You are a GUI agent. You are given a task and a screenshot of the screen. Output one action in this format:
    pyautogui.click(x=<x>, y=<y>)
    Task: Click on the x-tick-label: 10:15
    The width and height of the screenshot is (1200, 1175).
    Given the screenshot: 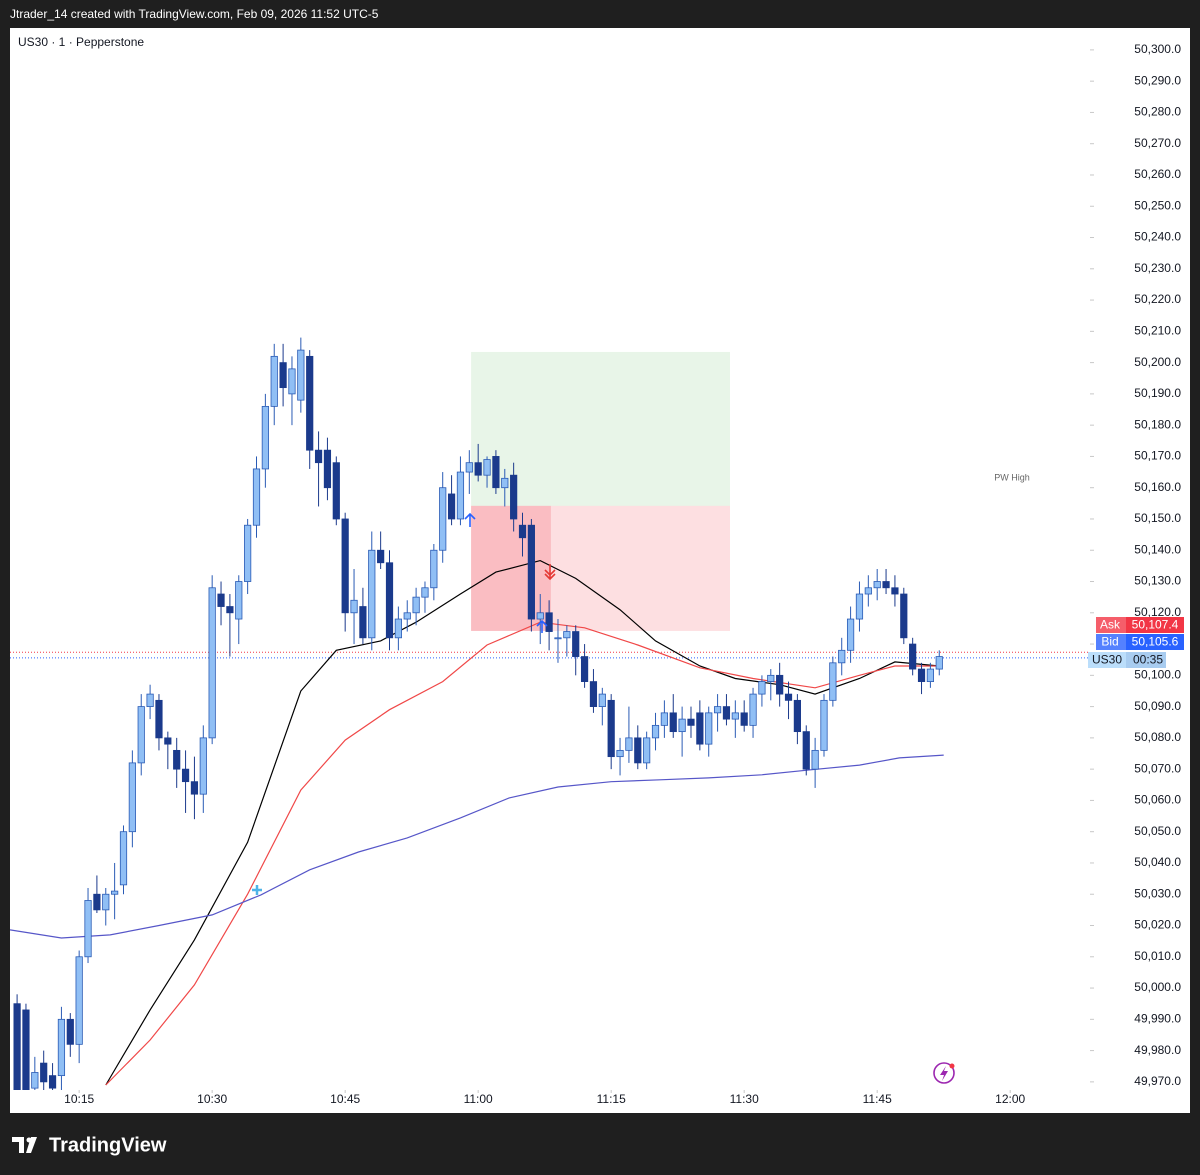 What is the action you would take?
    pyautogui.click(x=79, y=1099)
    